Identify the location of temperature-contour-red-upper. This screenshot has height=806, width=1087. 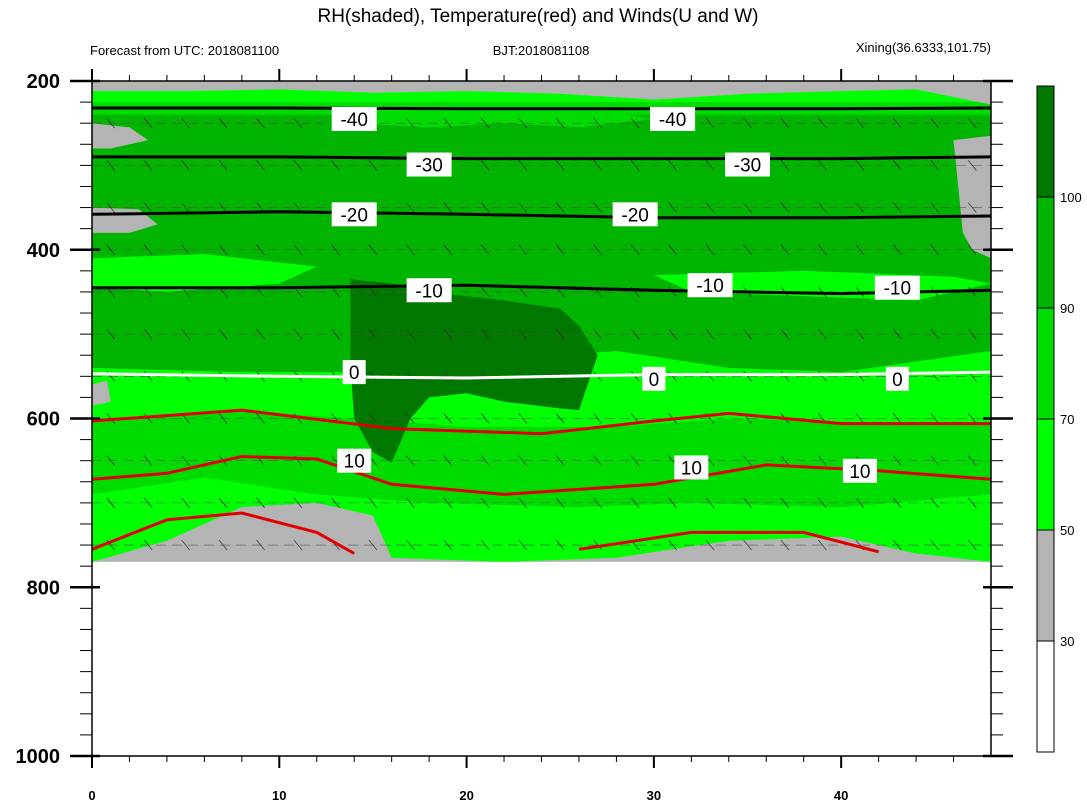
(541, 422).